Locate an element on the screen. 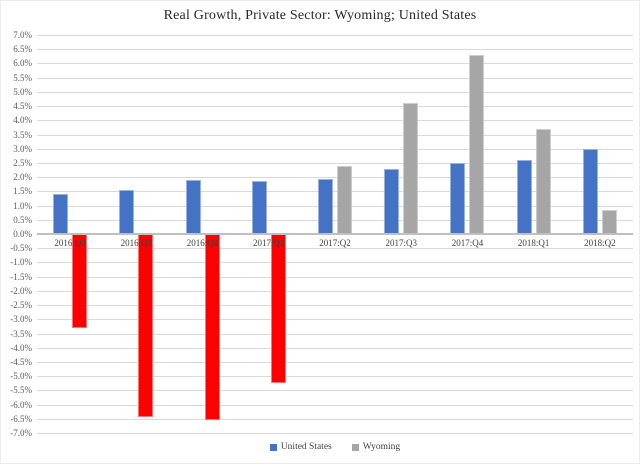 This screenshot has width=640, height=464. bar-wyoming-2018-q1 is located at coordinates (543, 181).